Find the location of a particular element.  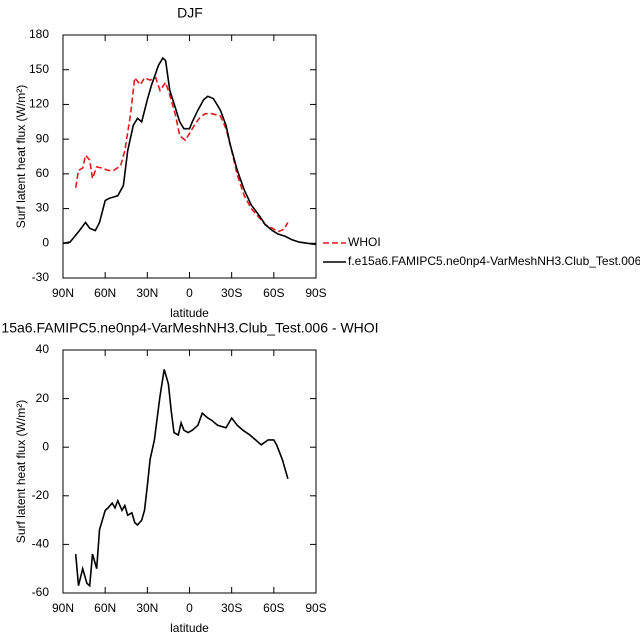

y-tick-label: -40 is located at coordinates (41, 544).